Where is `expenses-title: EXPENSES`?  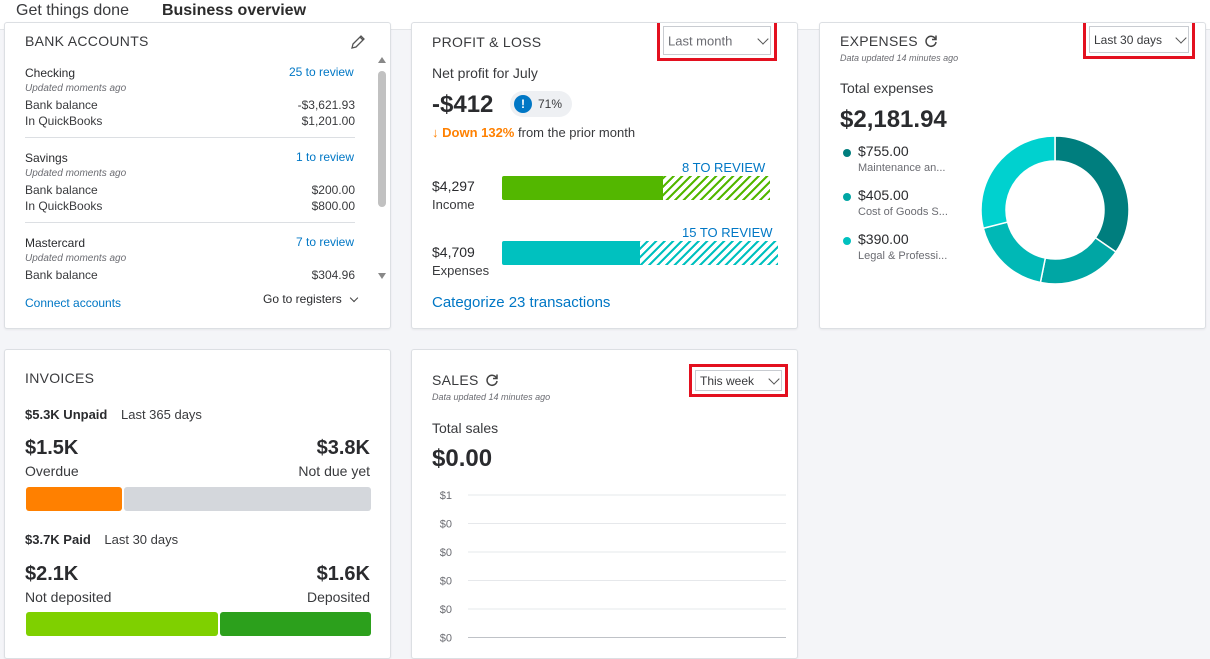
expenses-title: EXPENSES is located at coordinates (889, 41).